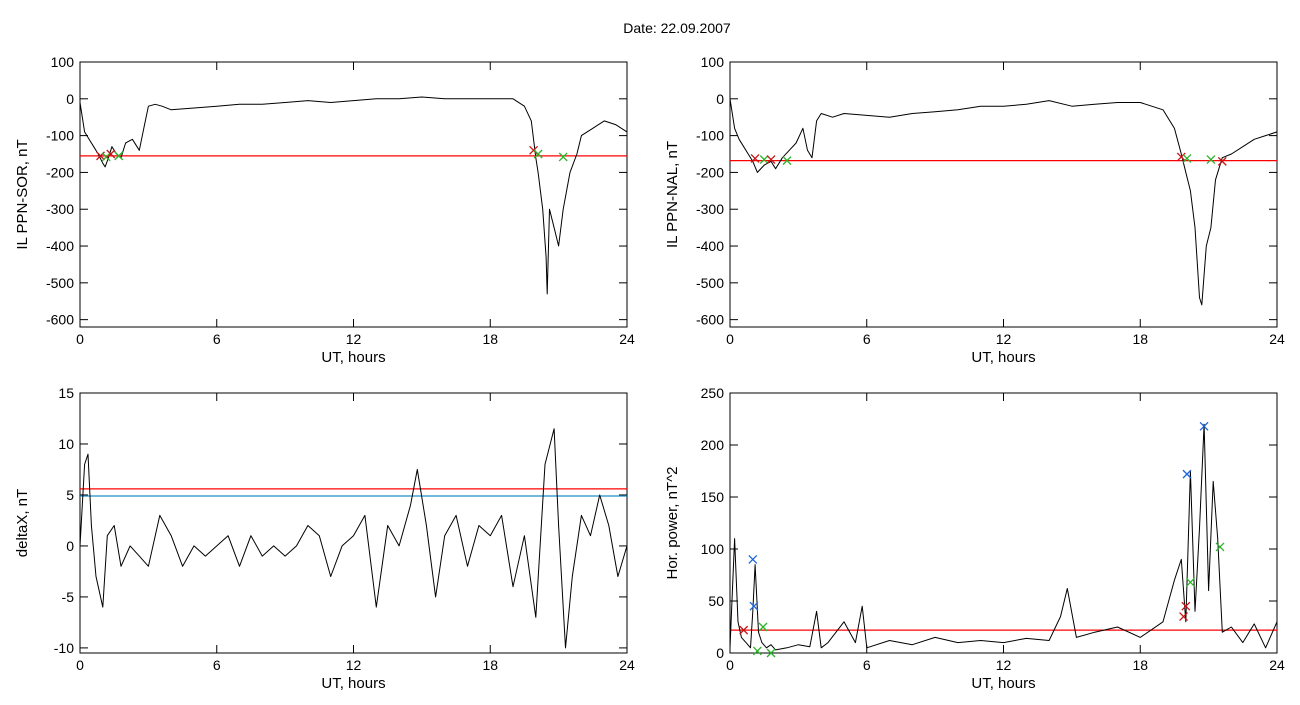 Image resolution: width=1300 pixels, height=705 pixels. Describe the element at coordinates (672, 194) in the screenshot. I see `y-axis-label: IL PPN-NAL, nT` at that location.